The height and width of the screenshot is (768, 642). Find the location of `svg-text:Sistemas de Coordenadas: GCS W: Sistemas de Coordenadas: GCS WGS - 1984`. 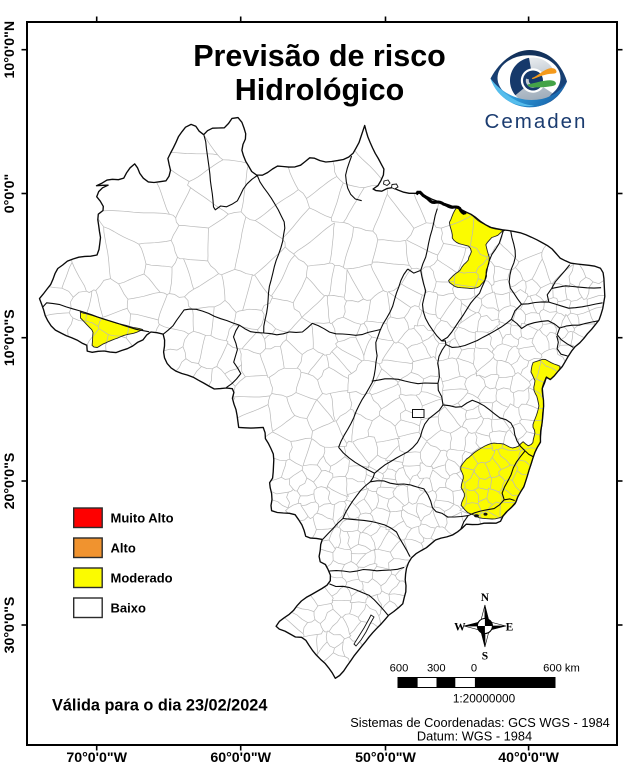

svg-text:Sistemas de Coordenadas: GCS W: Sistemas de Coordenadas: GCS WGS - 1984 is located at coordinates (480, 722).